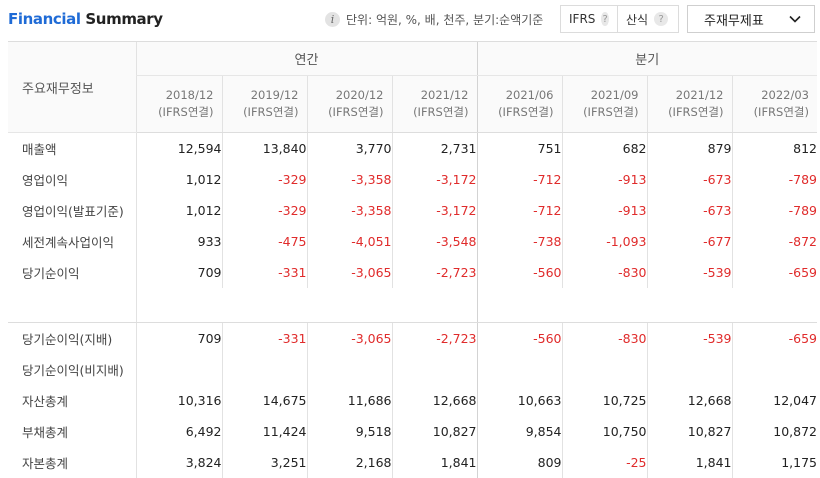  Describe the element at coordinates (73, 370) in the screenshot. I see `row-label: 당기순이익(비지배)` at that location.